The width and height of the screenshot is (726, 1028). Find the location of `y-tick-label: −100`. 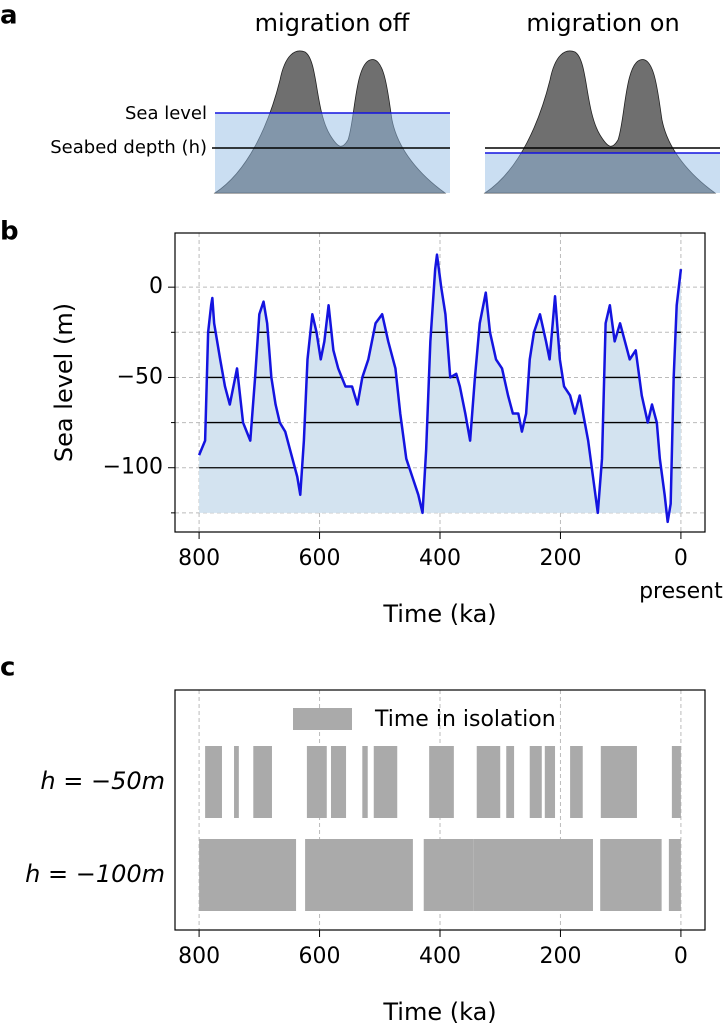

y-tick-label: −100 is located at coordinates (133, 467).